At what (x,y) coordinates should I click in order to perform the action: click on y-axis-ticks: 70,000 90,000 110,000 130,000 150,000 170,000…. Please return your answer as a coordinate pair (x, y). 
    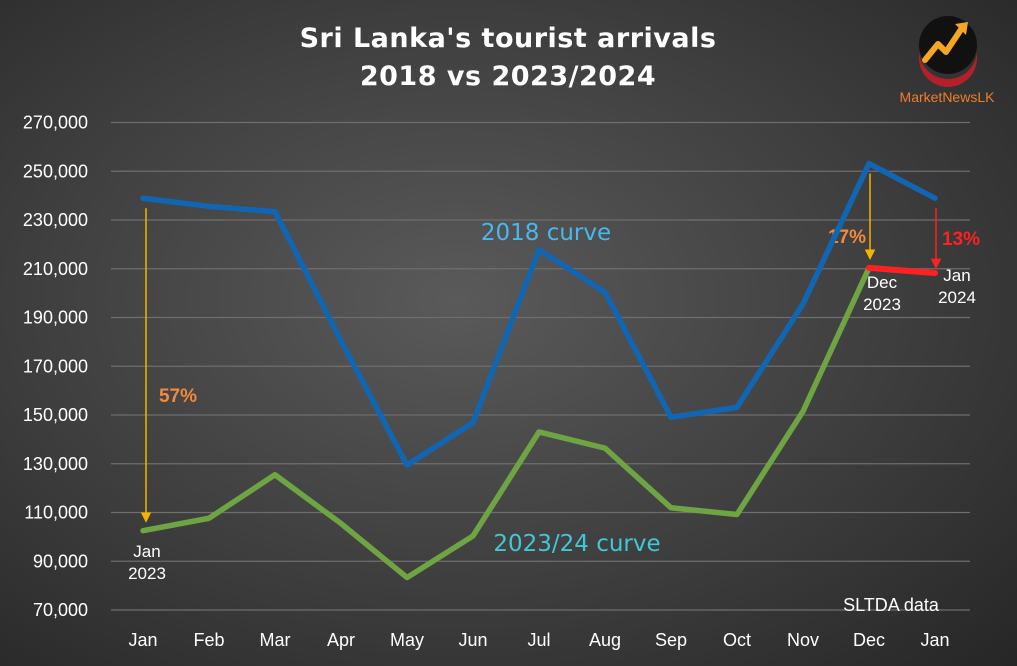
    Looking at the image, I should click on (55, 367).